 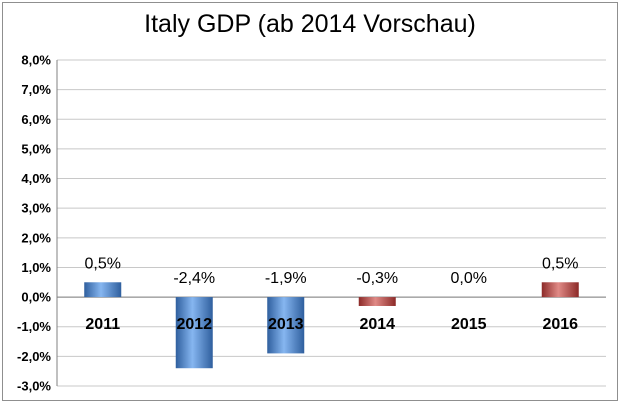 I want to click on bar-2014, so click(x=377, y=301).